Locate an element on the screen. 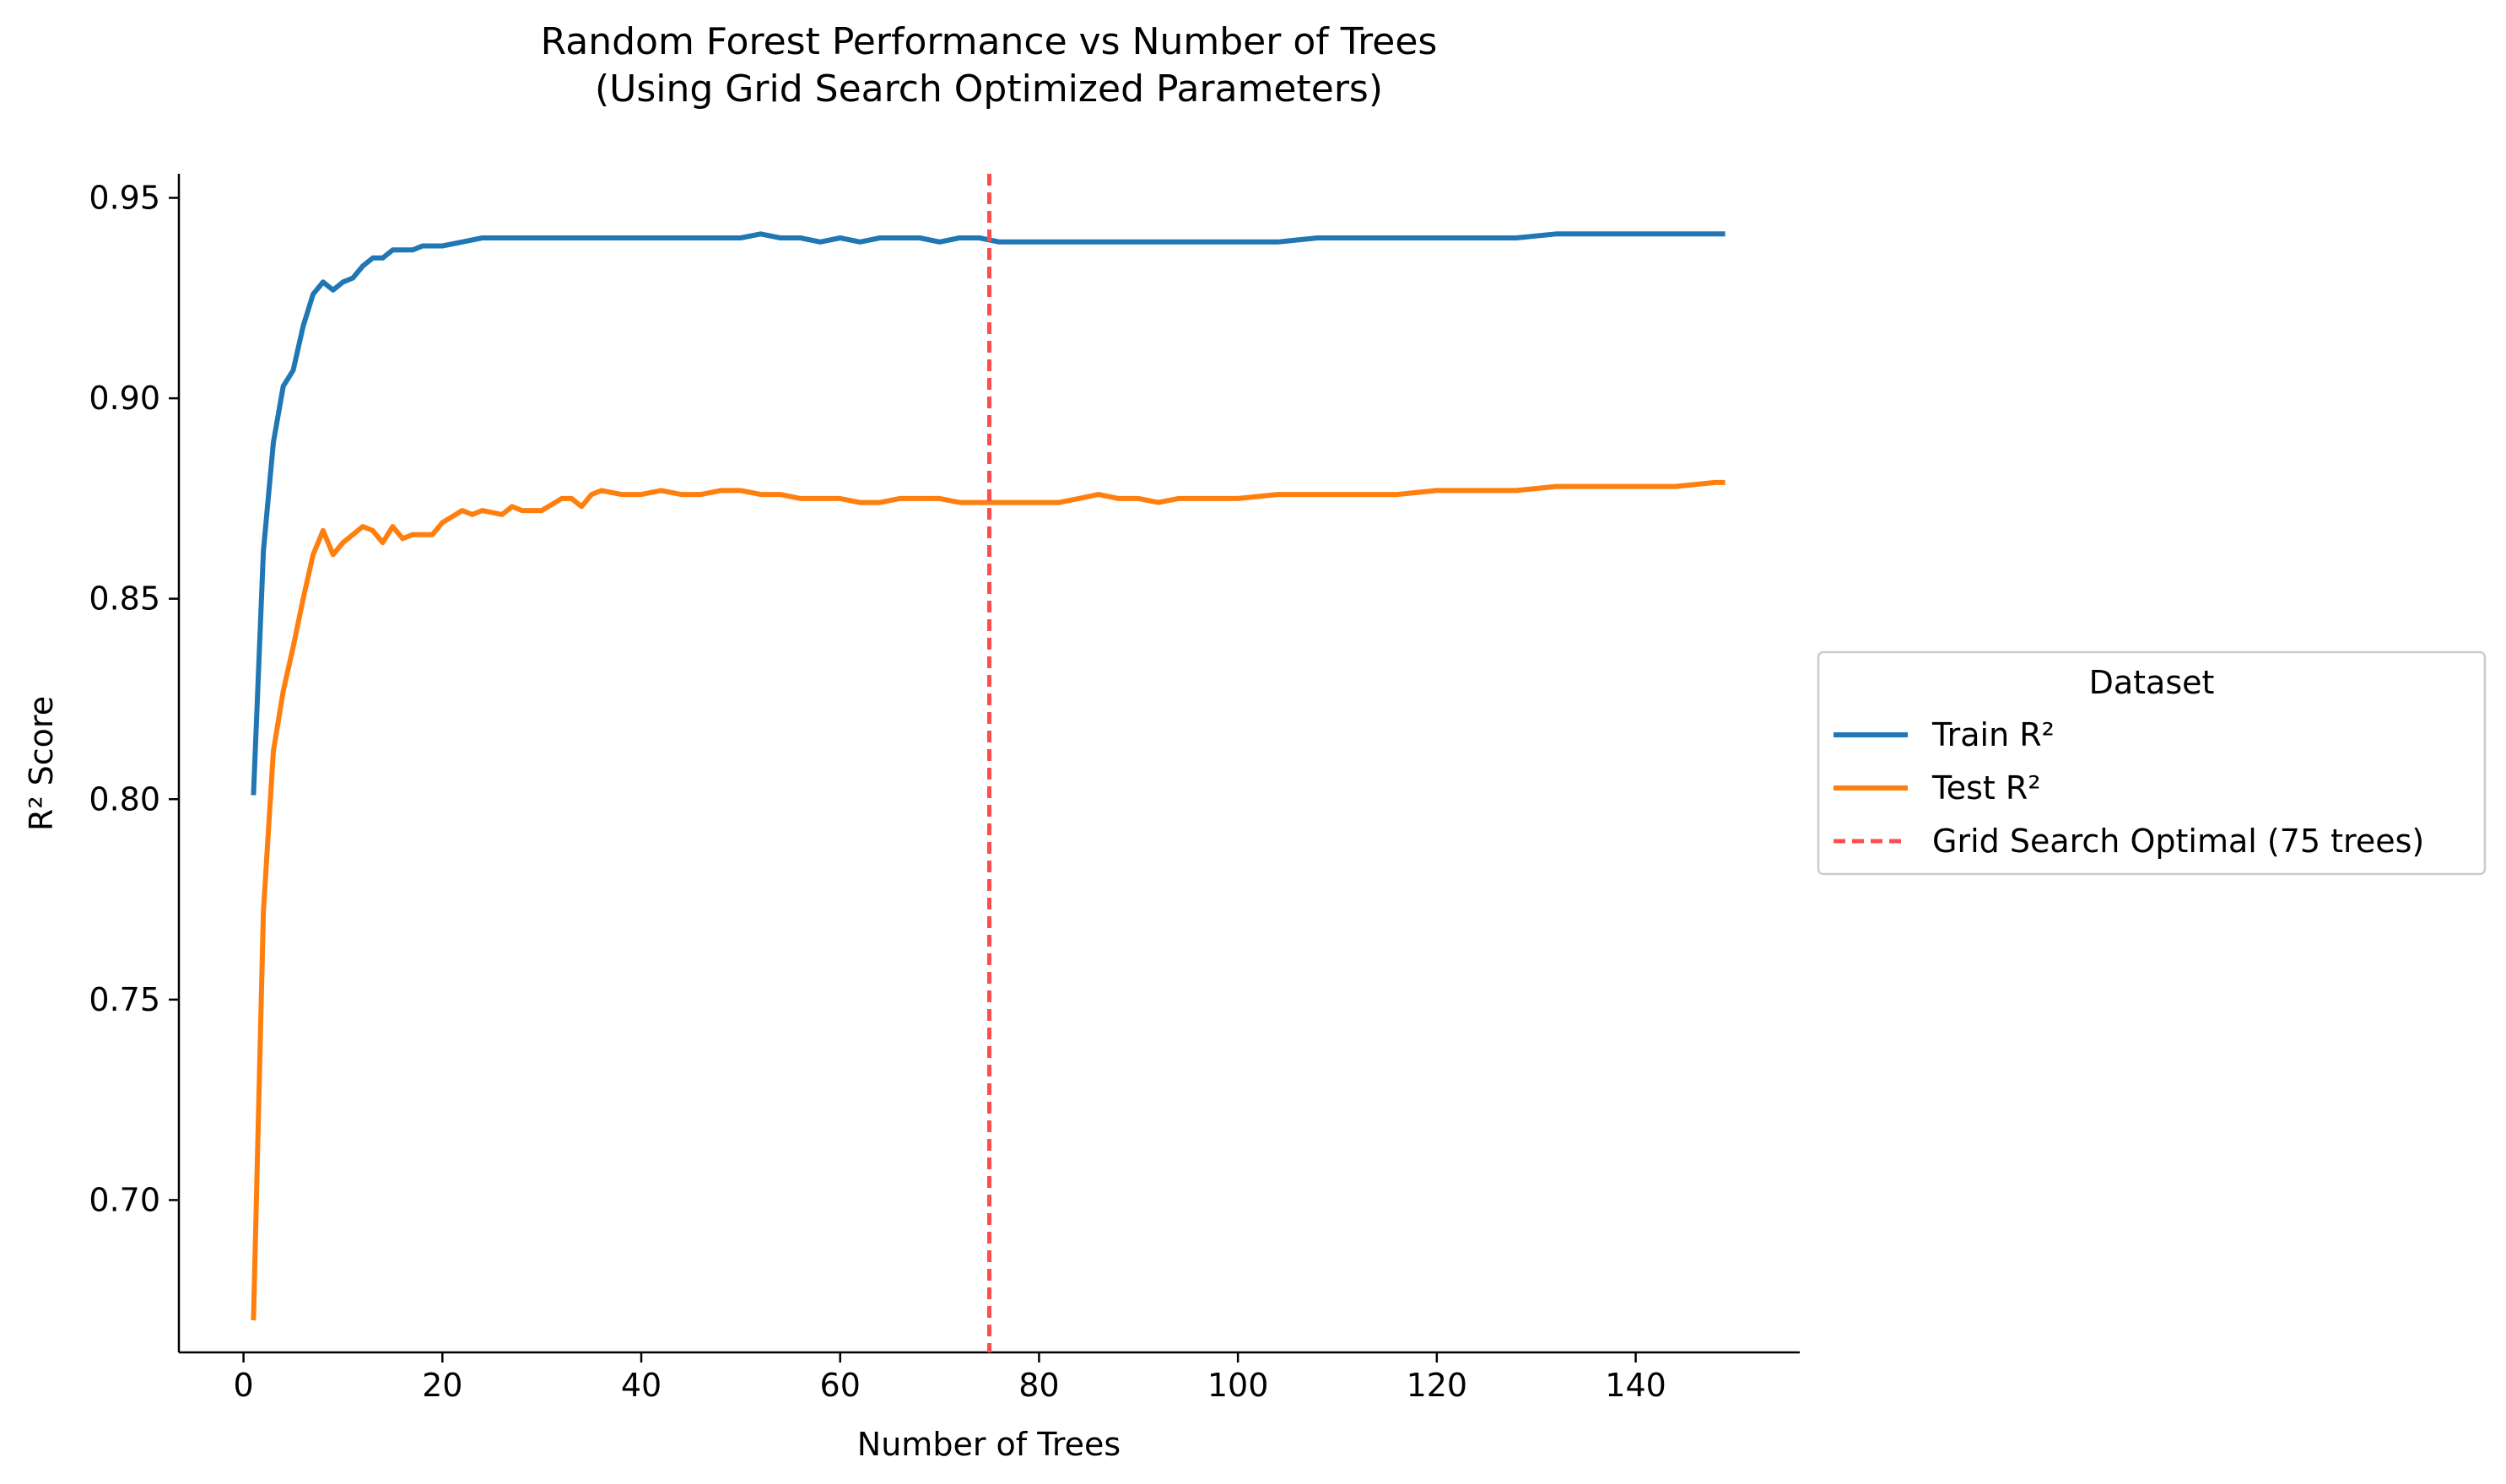  x-tick-label: 0 is located at coordinates (244, 1385).